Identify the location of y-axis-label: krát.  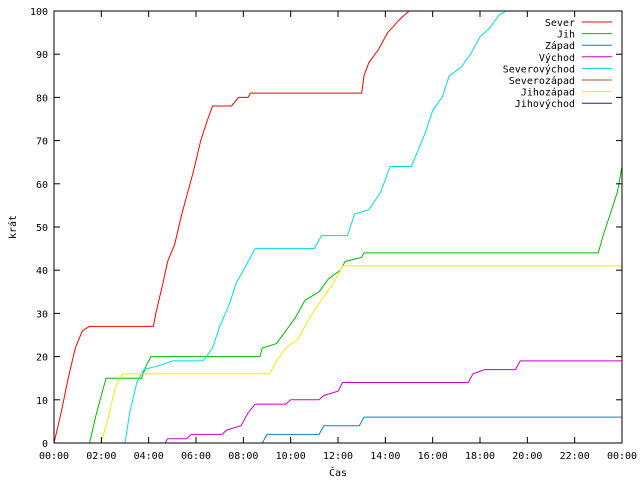
(13, 227).